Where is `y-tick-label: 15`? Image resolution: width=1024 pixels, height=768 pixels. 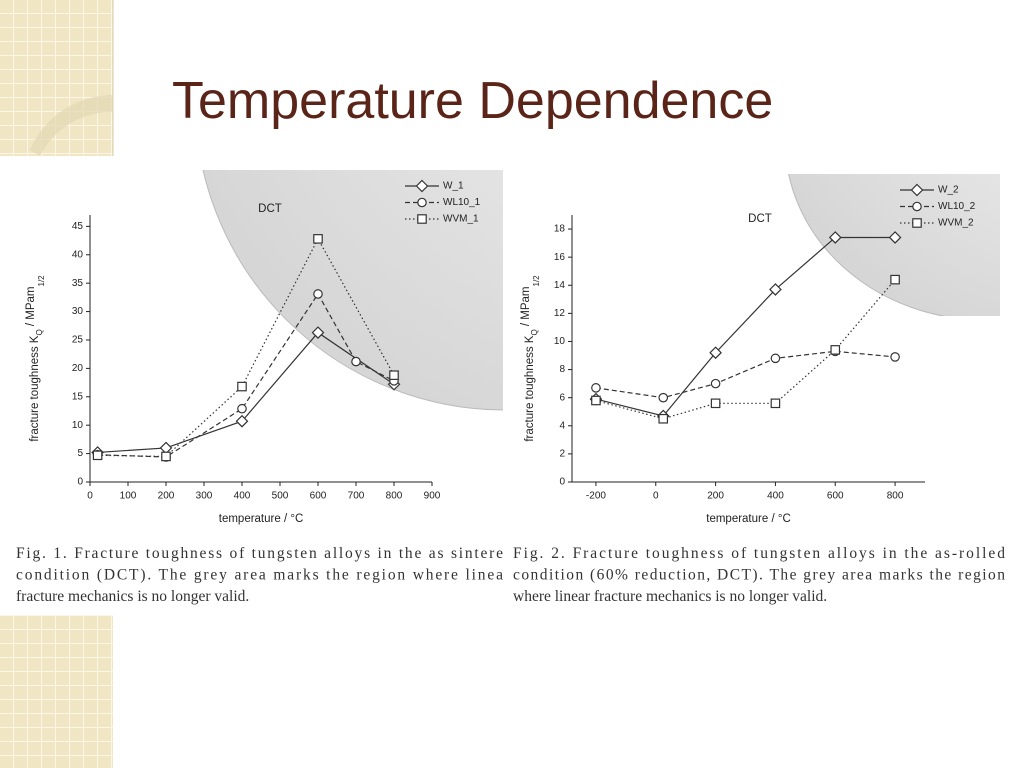 y-tick-label: 15 is located at coordinates (78, 396).